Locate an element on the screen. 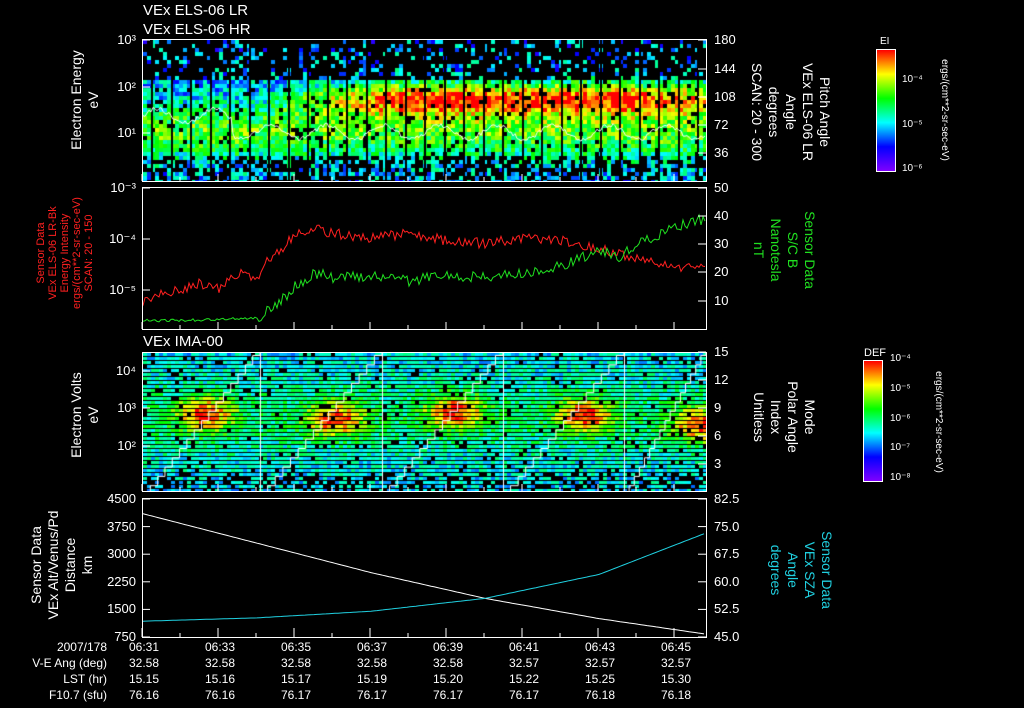  label-line: Angle is located at coordinates (791, 112).